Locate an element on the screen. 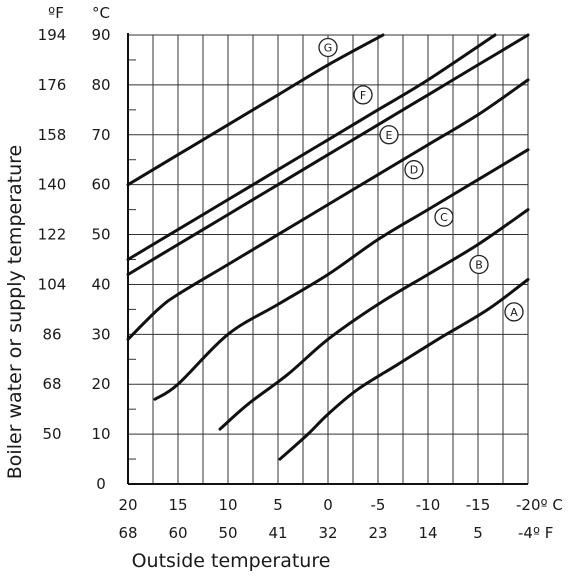 This screenshot has width=584, height=581. x-tick-fahrenheit: 50 is located at coordinates (227, 533).